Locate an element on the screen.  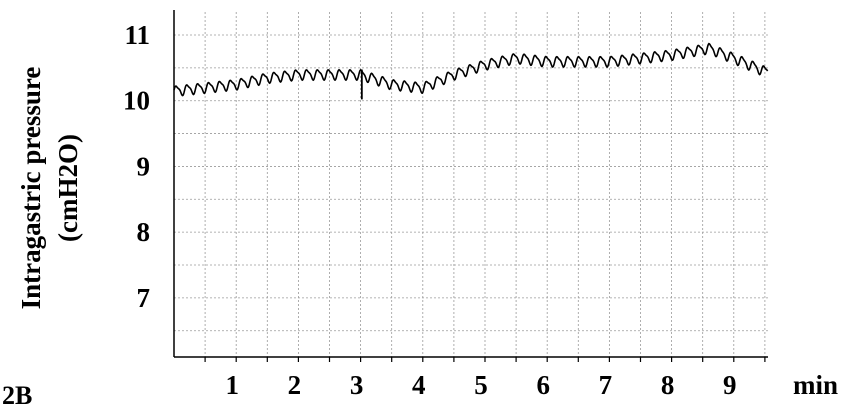
x-tick-label: 2 is located at coordinates (295, 385).